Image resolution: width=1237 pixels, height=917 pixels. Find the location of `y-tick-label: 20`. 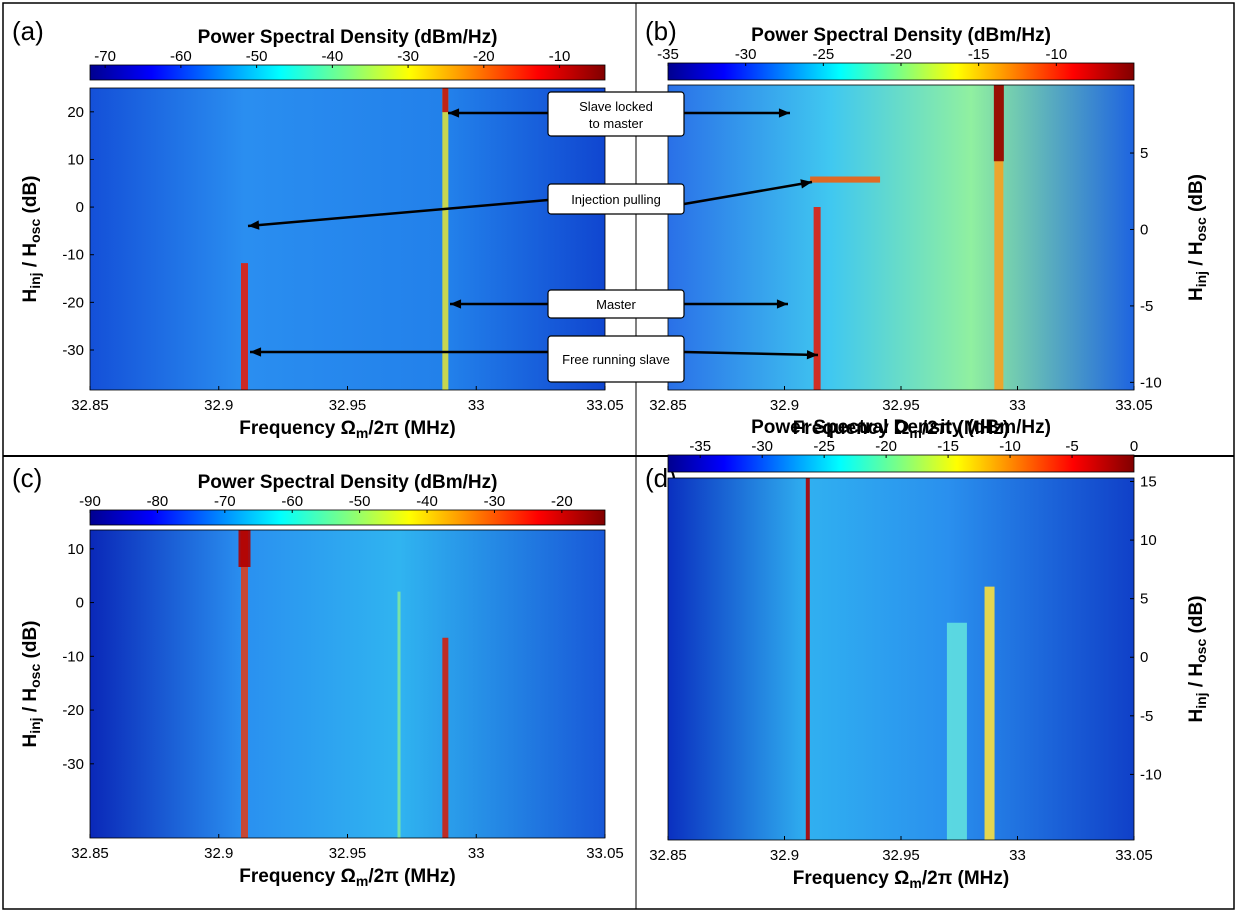

y-tick-label: 20 is located at coordinates (75, 112).